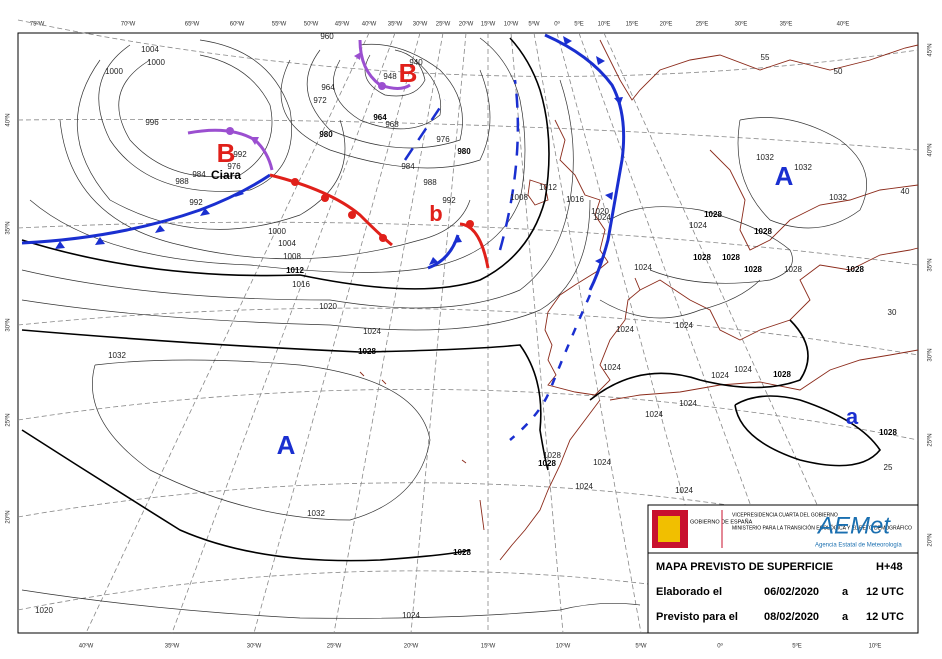  Describe the element at coordinates (786, 24) in the screenshot. I see `lon-label: 35ºE` at that location.